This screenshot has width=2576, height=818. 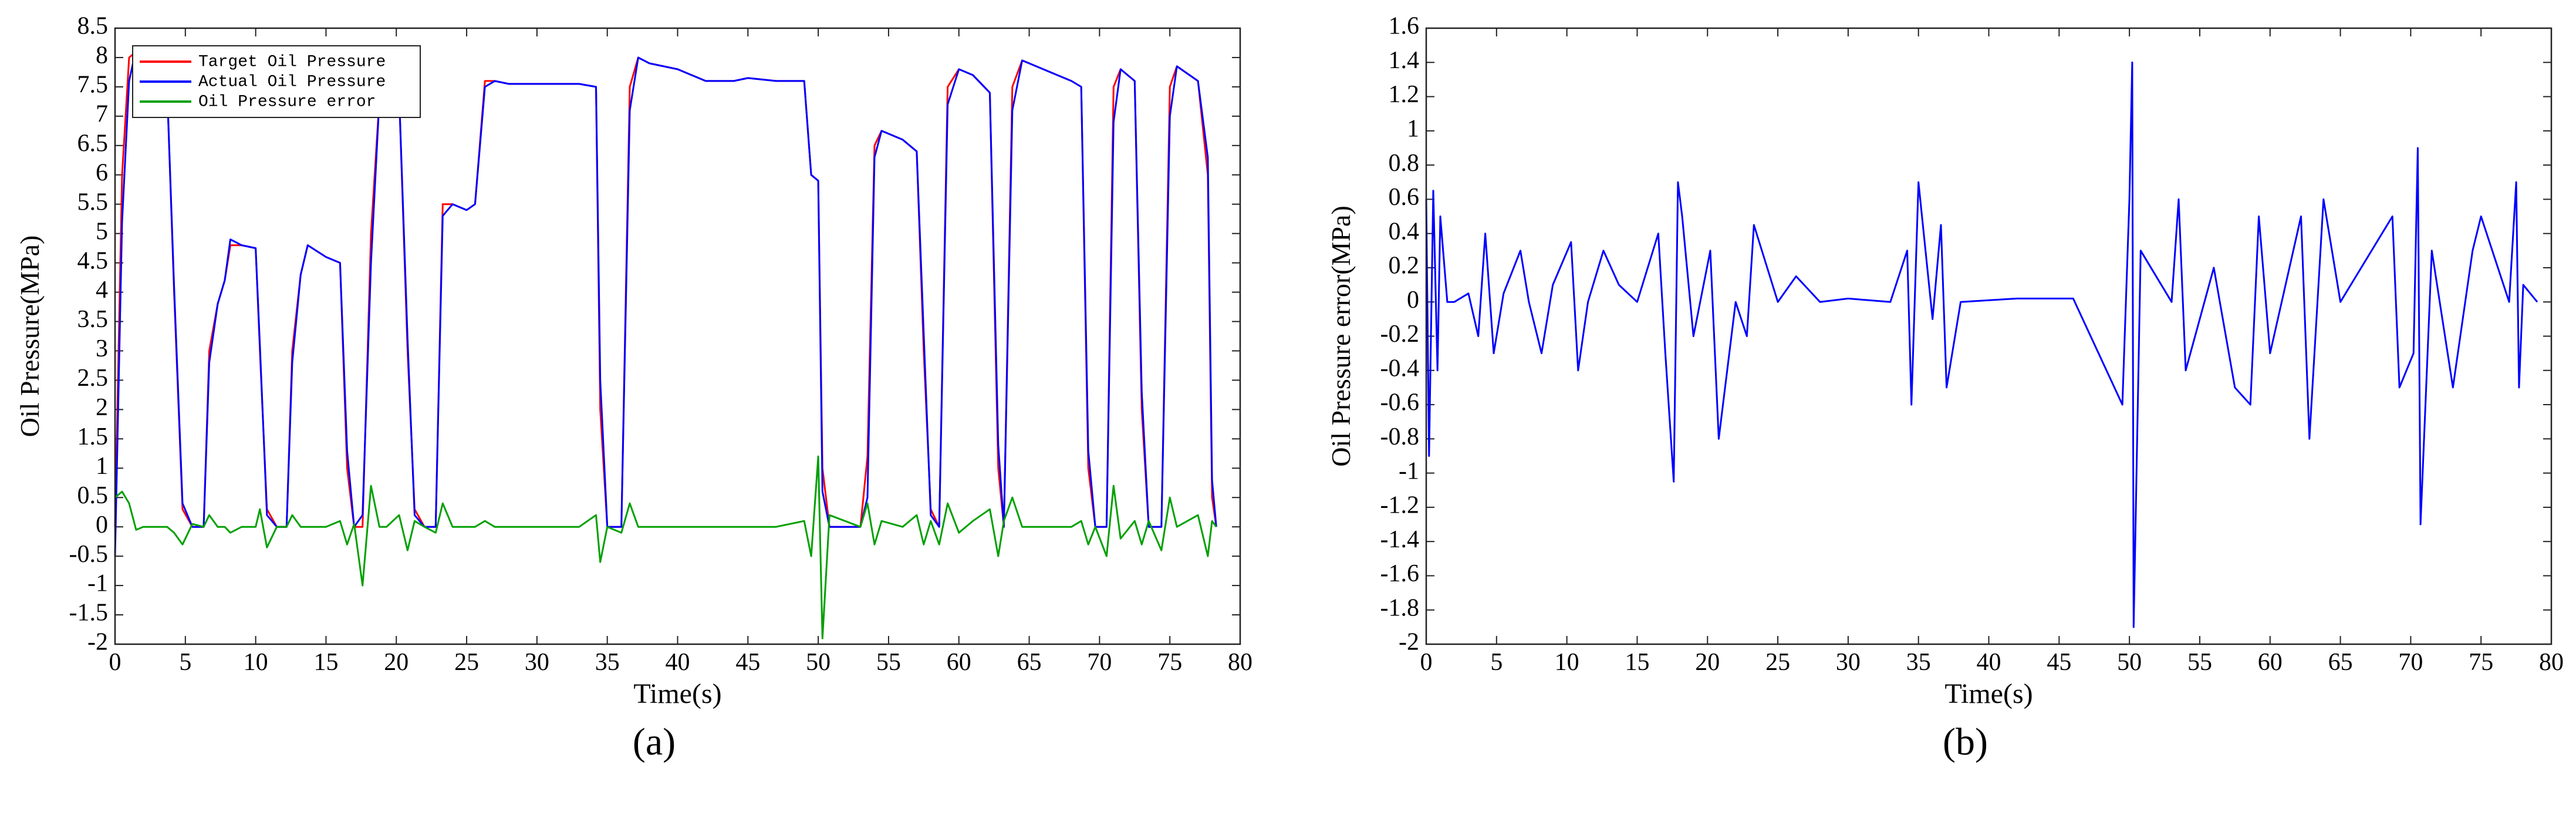 I want to click on y-tick-label: 1.6, so click(x=1404, y=26).